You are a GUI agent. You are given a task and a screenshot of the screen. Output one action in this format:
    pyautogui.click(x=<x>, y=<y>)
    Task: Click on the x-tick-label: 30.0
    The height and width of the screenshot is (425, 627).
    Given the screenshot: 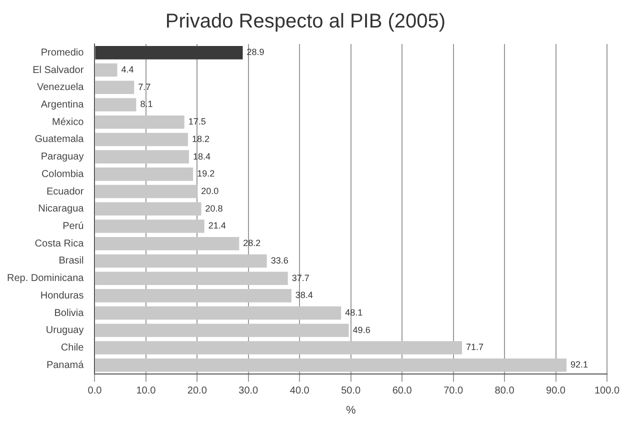 What is the action you would take?
    pyautogui.click(x=248, y=391)
    